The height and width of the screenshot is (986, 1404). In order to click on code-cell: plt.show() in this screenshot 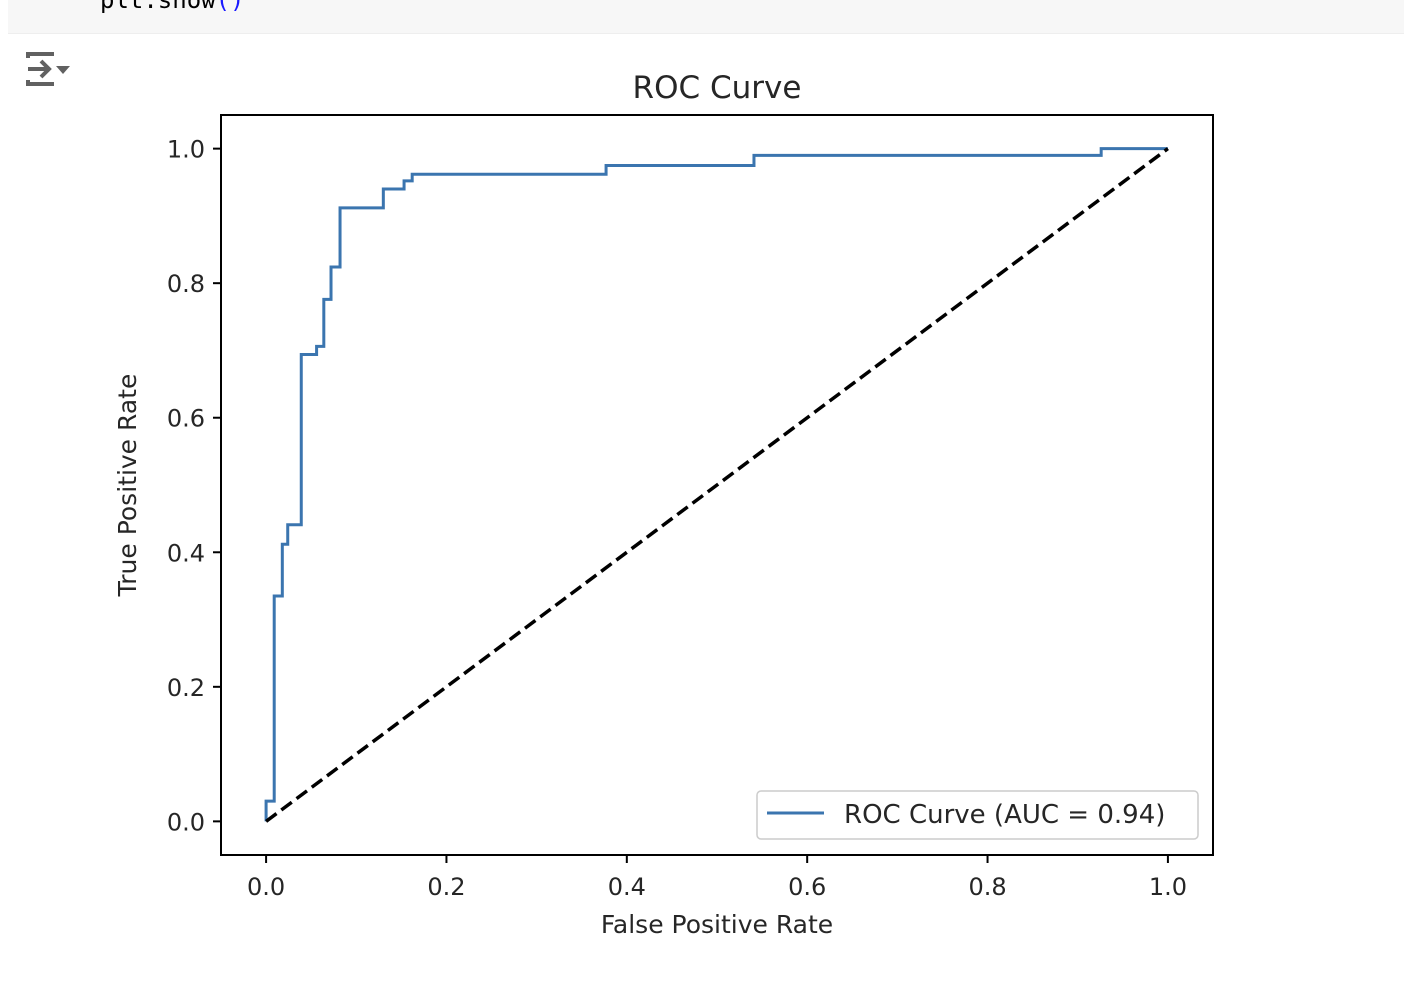, I will do `click(706, 17)`.